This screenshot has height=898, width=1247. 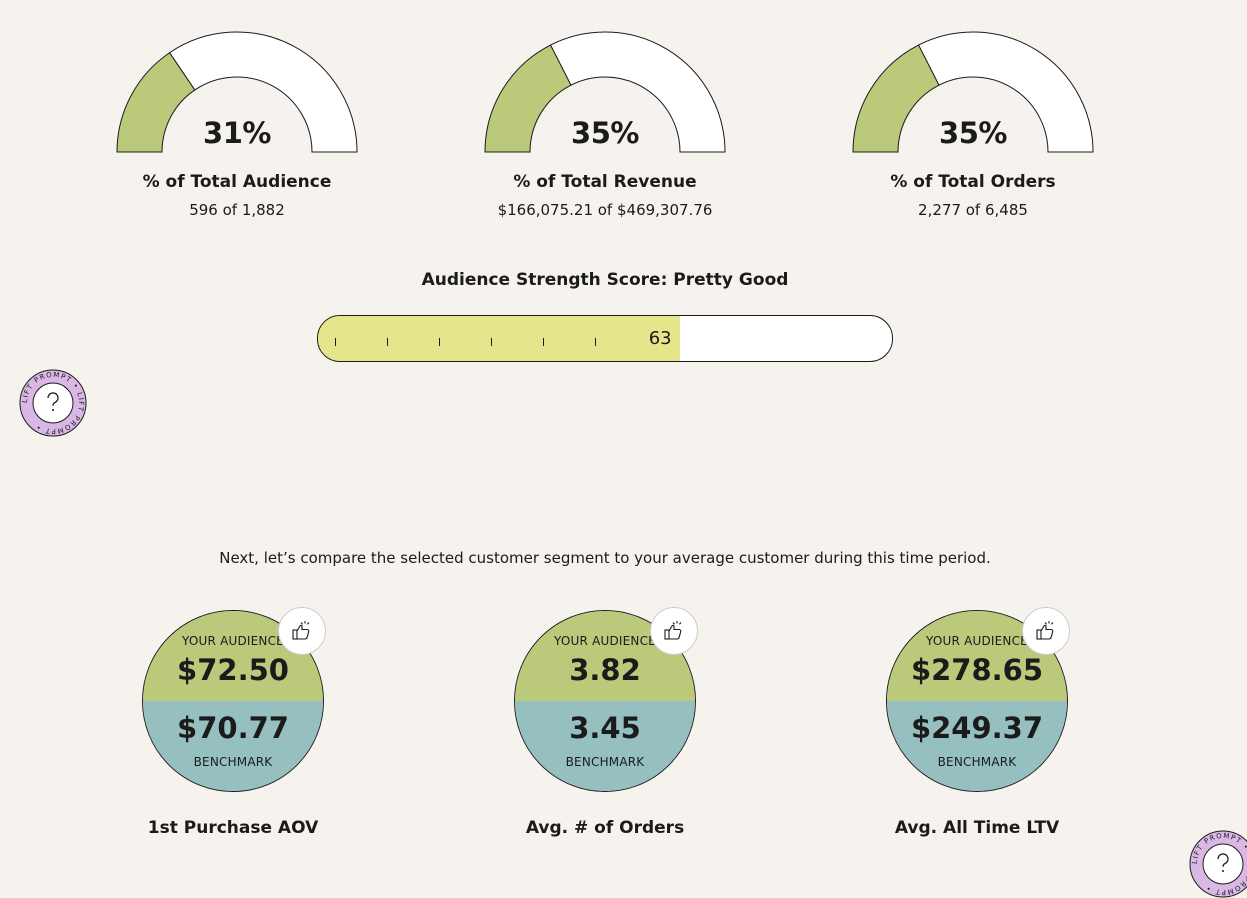 What do you see at coordinates (977, 746) in the screenshot?
I see `benchmark-half: $249.37 BENCHMARK` at bounding box center [977, 746].